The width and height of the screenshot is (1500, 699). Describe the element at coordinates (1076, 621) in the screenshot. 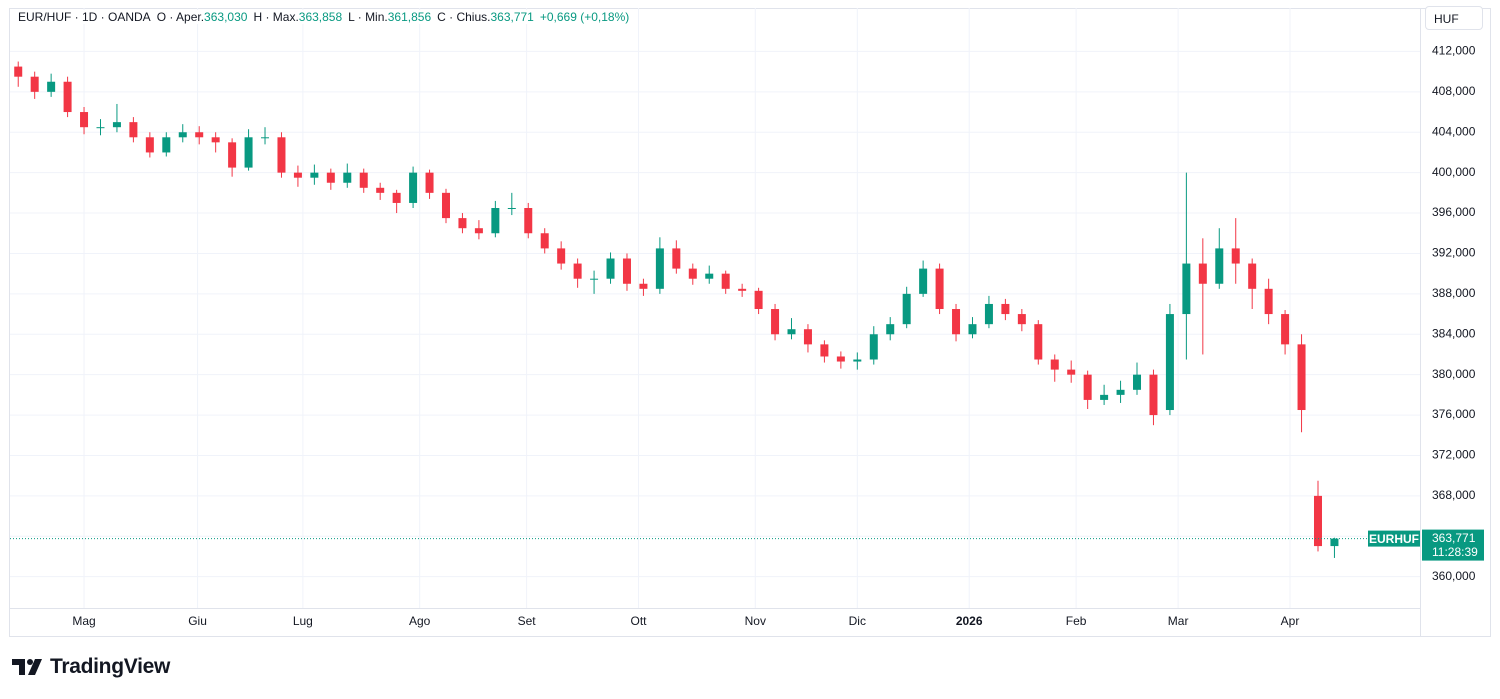

I see `x-tick-label: Feb` at that location.